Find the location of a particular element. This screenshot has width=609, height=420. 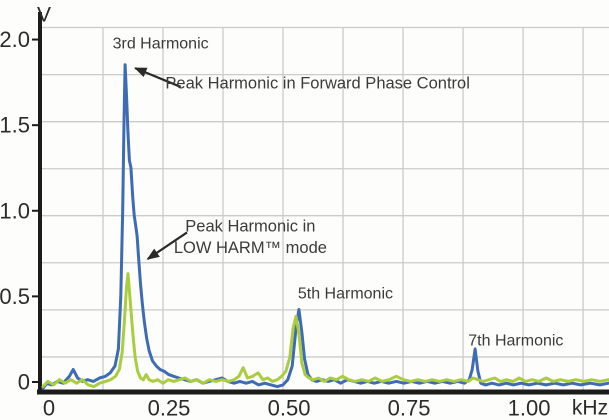

annotation-low-harm-line2: LOW HARM™ mode is located at coordinates (250, 248).